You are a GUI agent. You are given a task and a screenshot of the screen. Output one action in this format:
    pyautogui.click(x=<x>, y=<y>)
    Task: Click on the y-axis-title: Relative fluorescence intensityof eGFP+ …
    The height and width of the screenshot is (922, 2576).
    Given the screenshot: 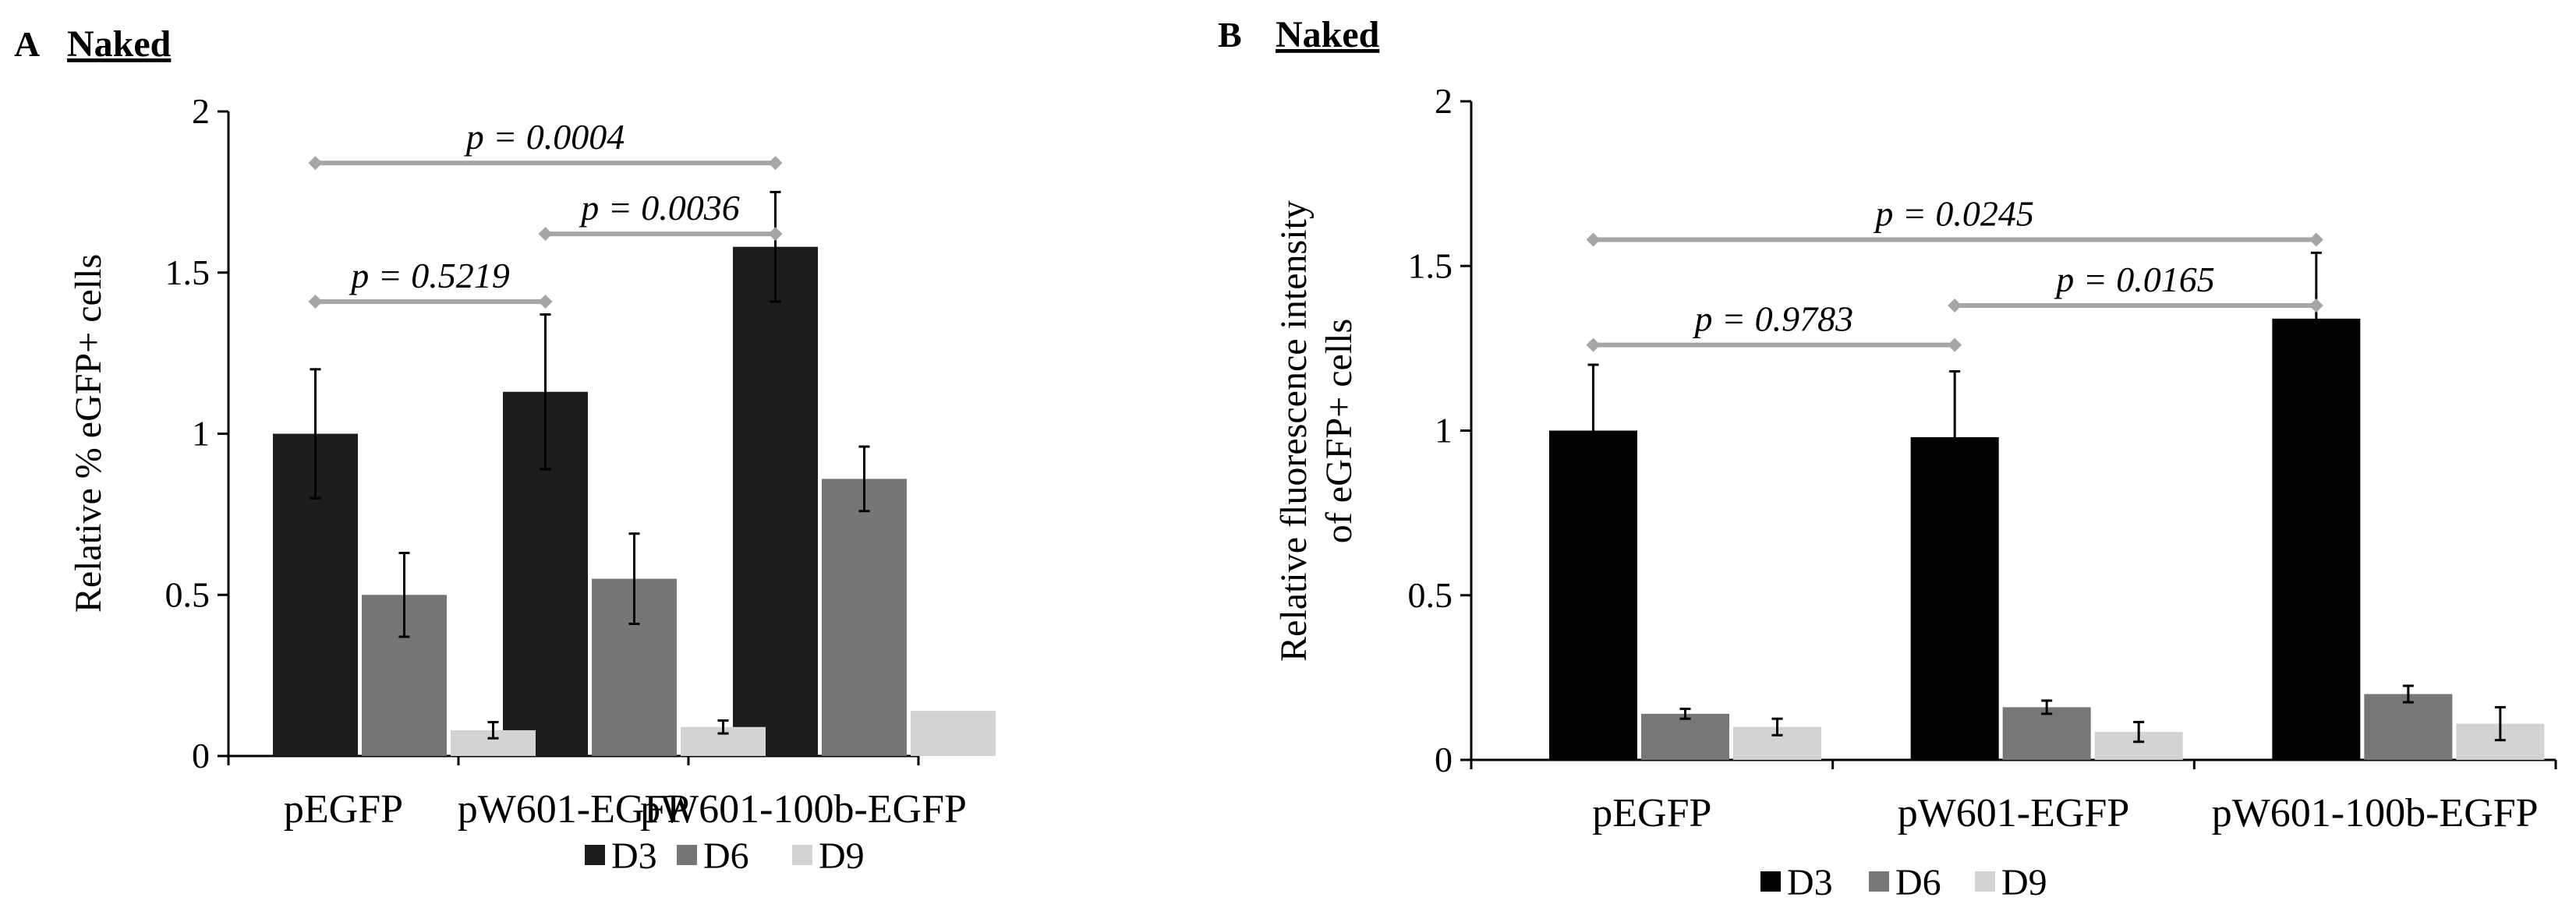 What is the action you would take?
    pyautogui.click(x=1316, y=431)
    